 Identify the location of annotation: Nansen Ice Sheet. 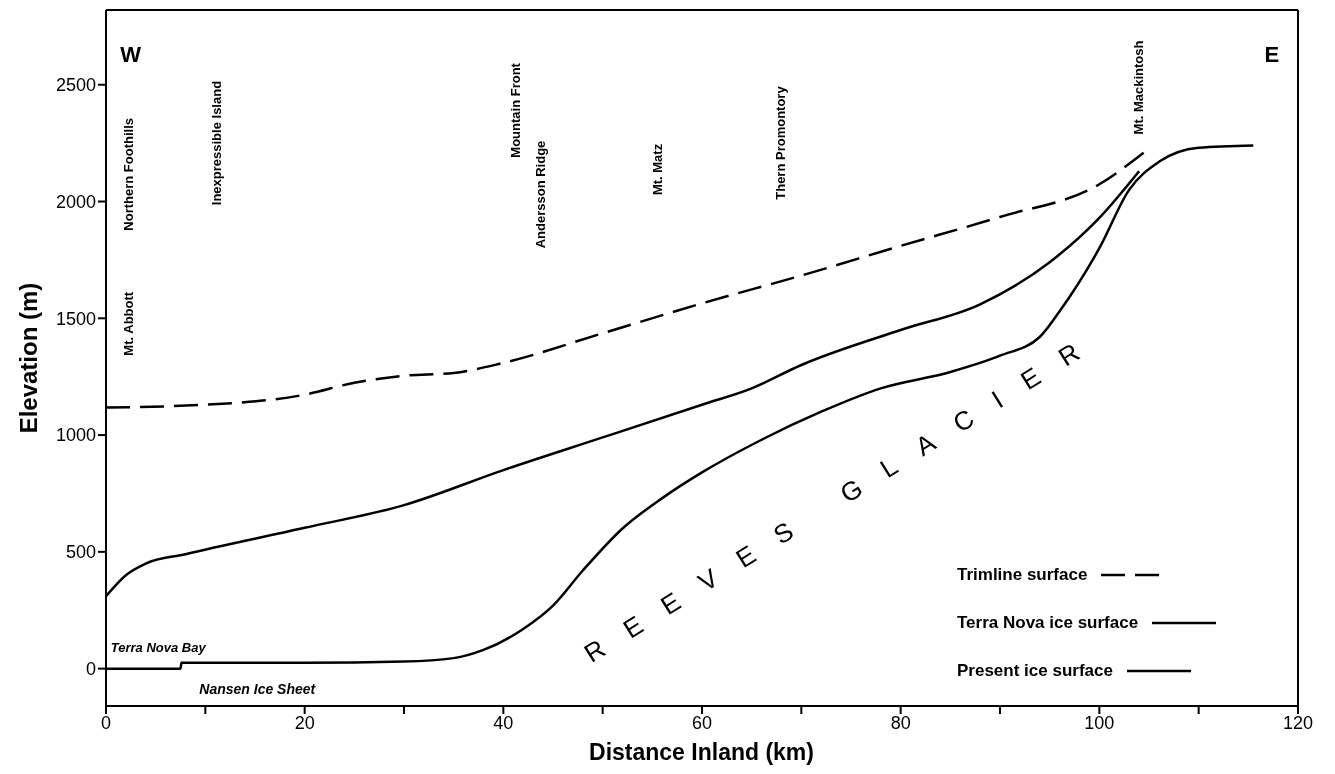
(258, 688).